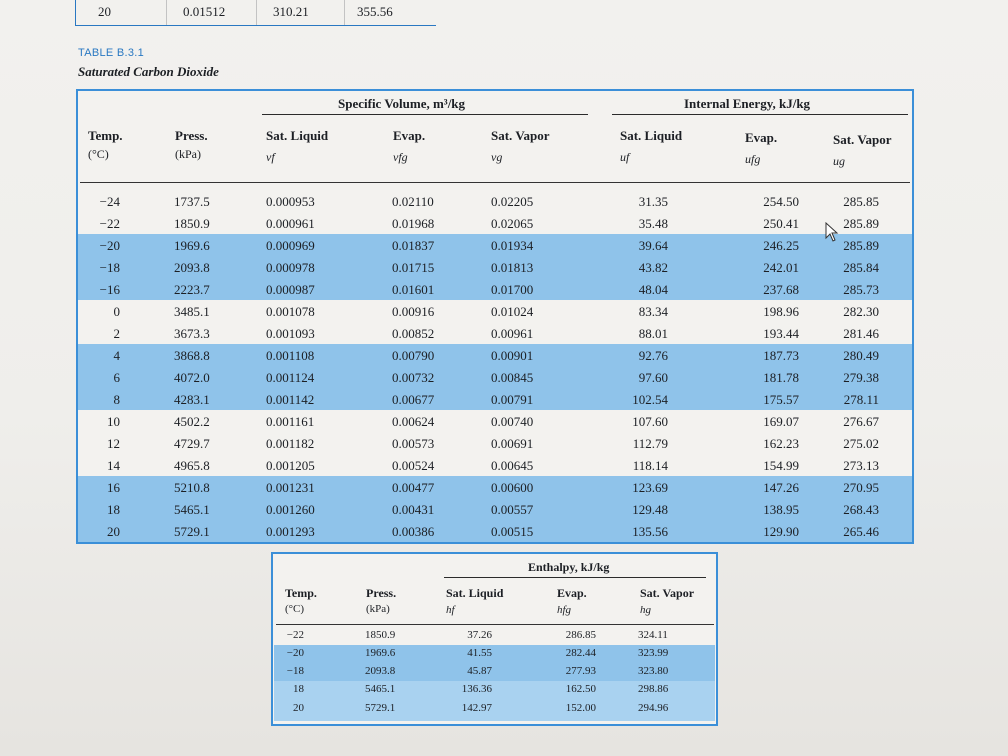  What do you see at coordinates (653, 708) in the screenshot?
I see `cell-hg: 294.96` at bounding box center [653, 708].